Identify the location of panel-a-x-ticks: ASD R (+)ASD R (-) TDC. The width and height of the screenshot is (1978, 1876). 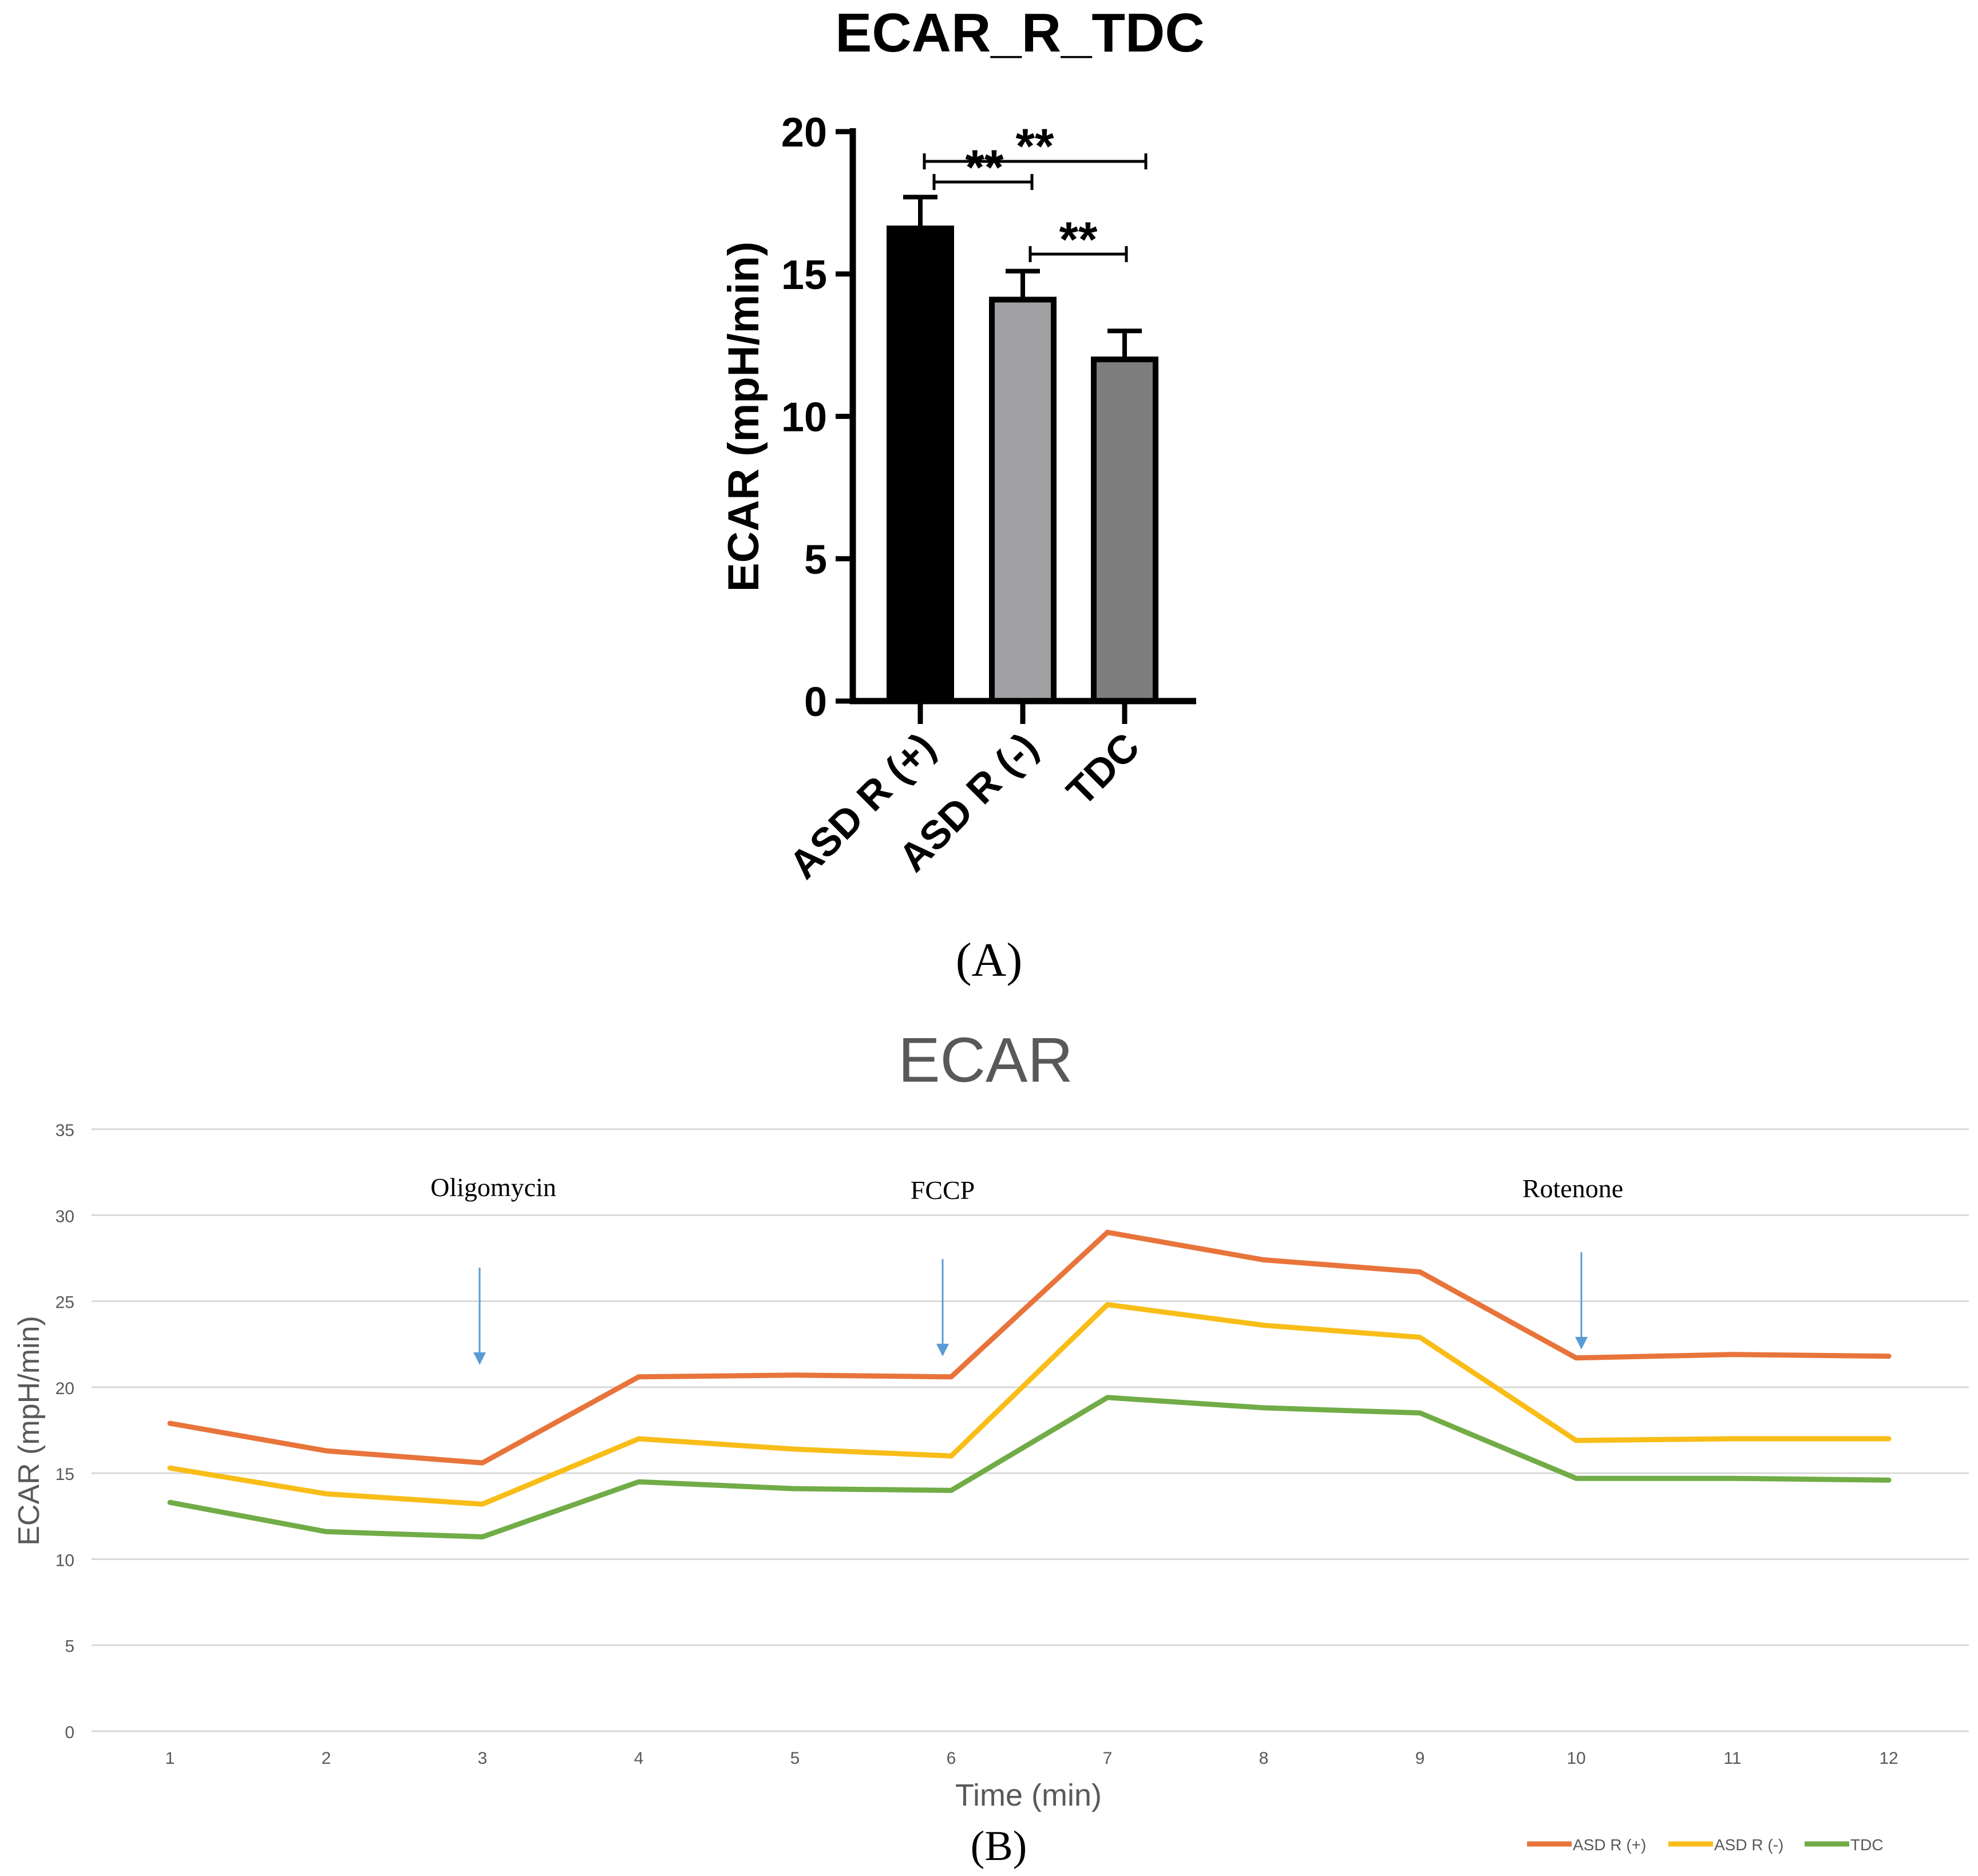
(964, 794).